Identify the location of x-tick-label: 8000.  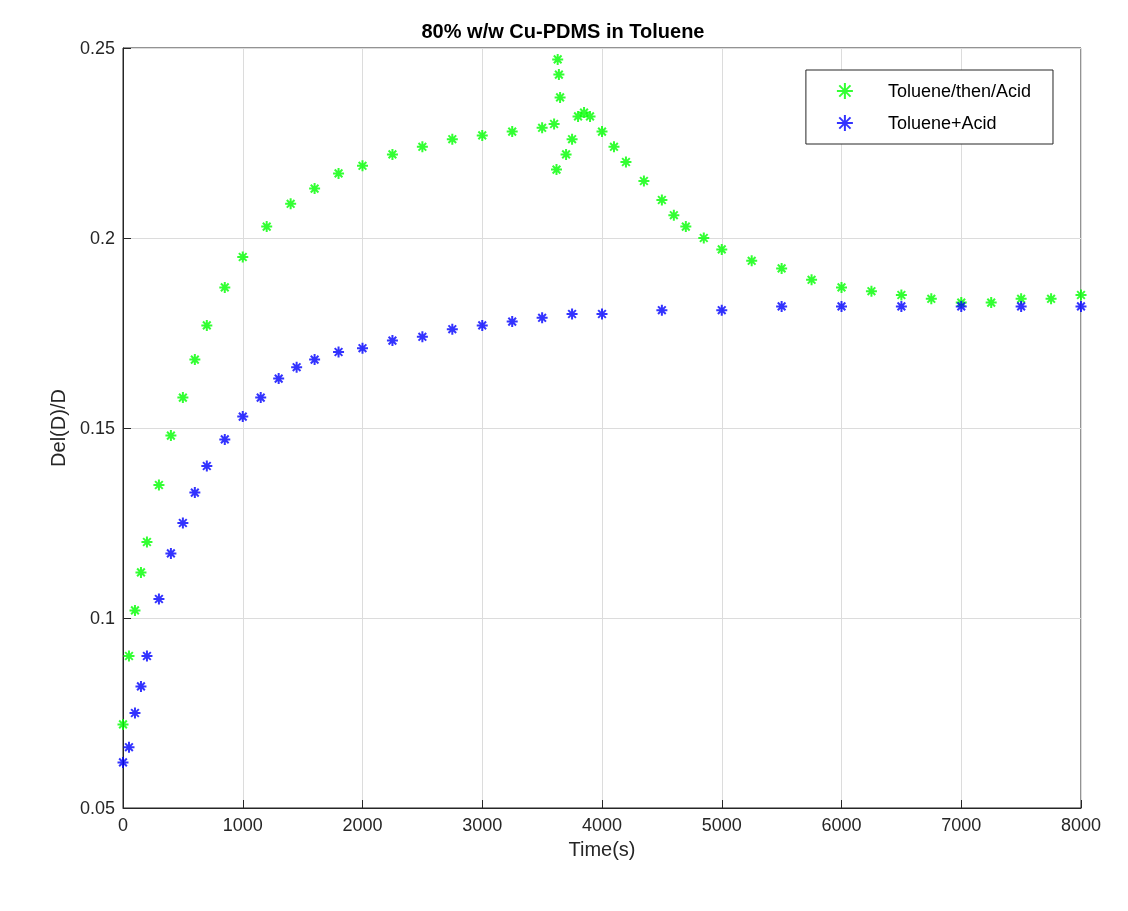
(1081, 825).